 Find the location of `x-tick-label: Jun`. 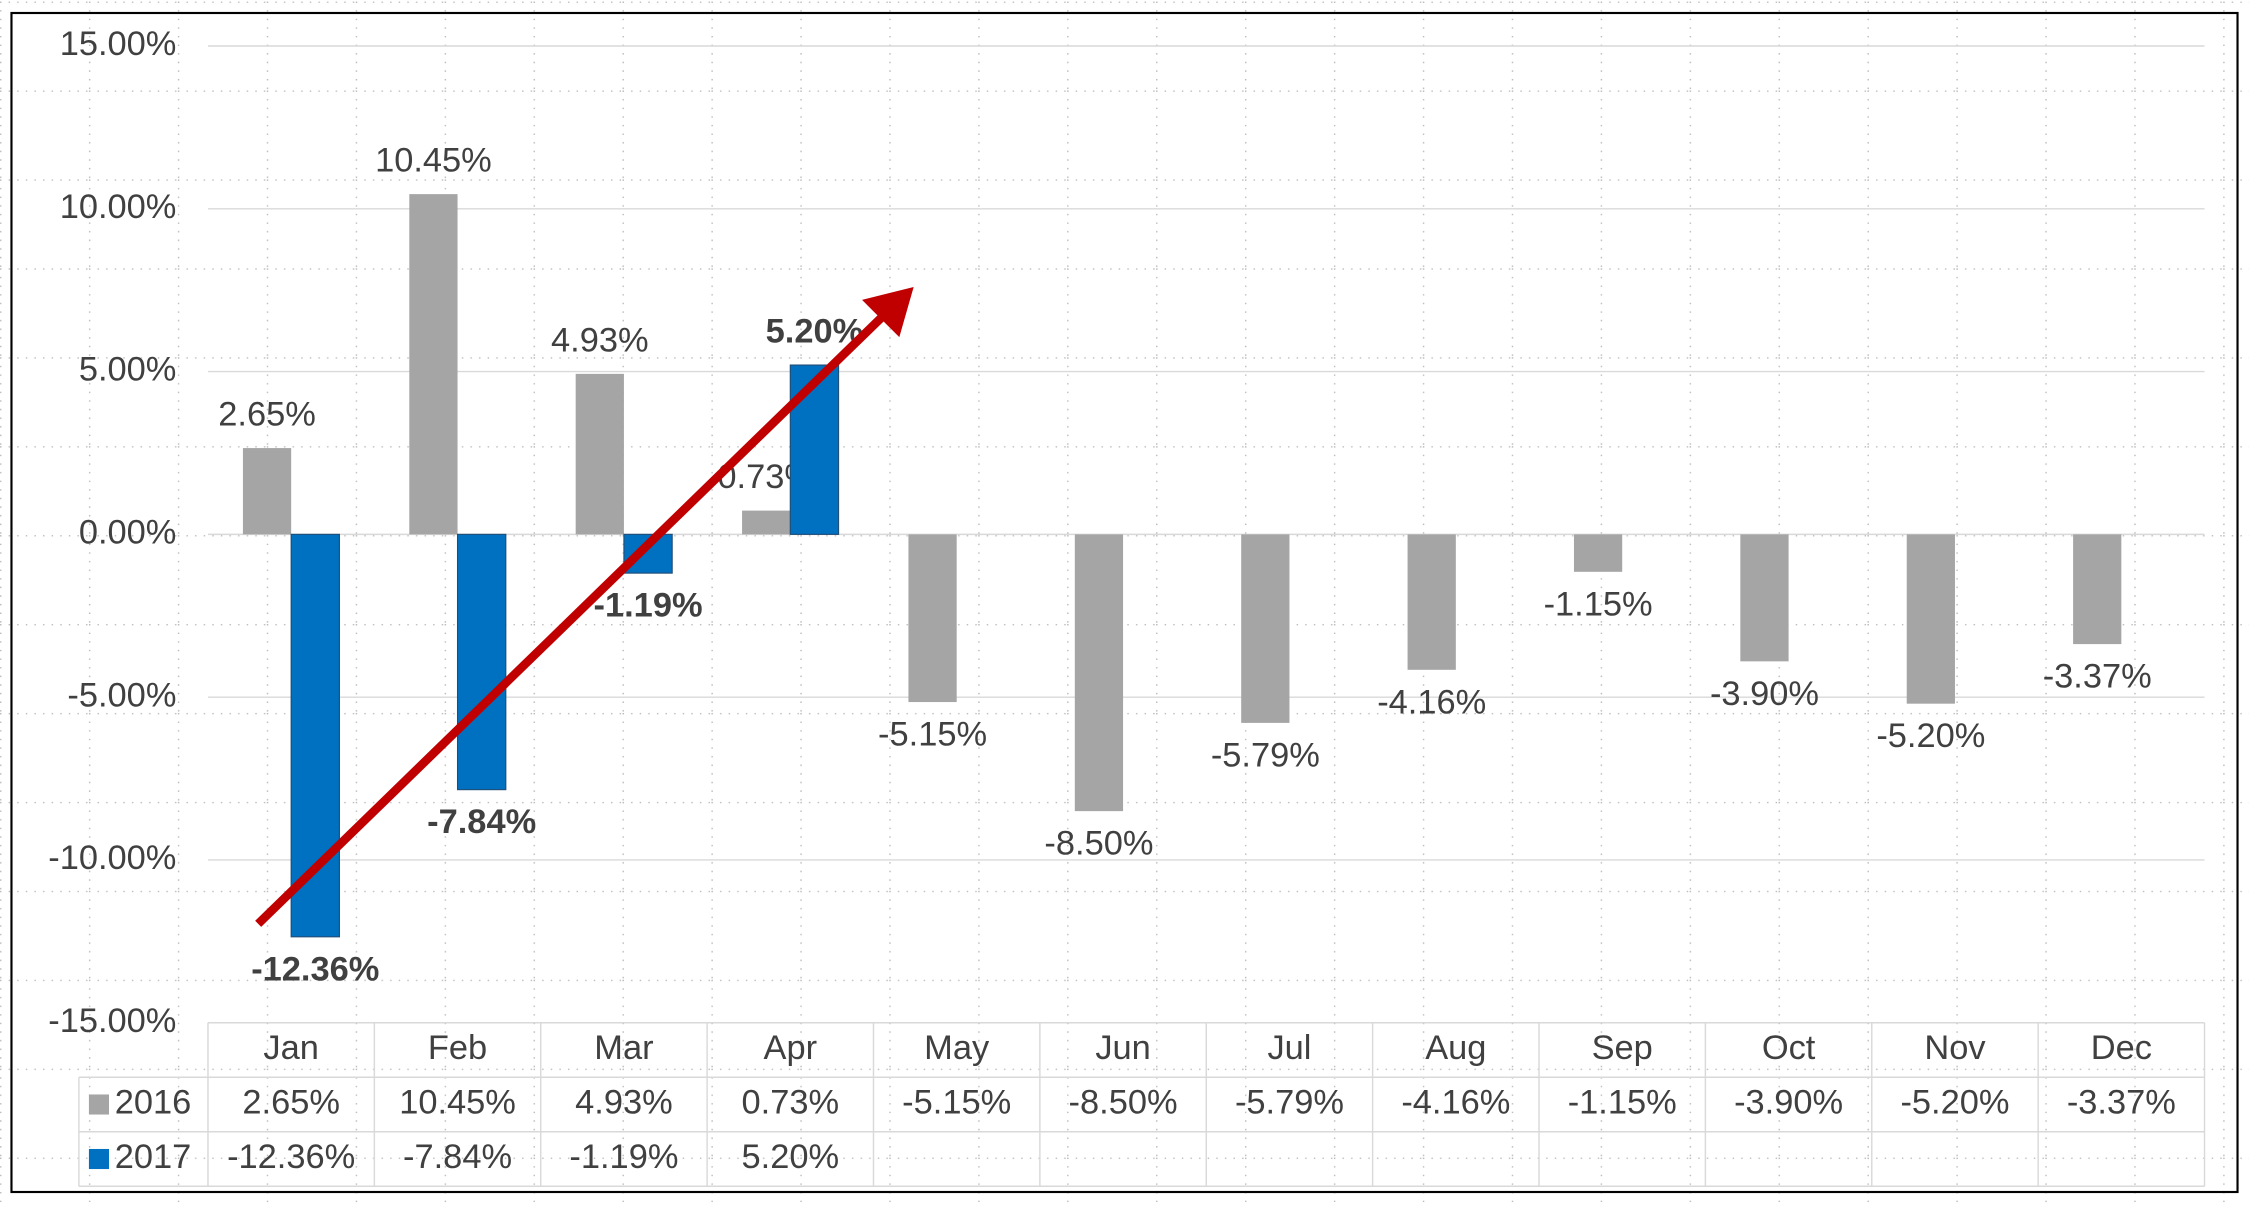

x-tick-label: Jun is located at coordinates (1122, 1048).